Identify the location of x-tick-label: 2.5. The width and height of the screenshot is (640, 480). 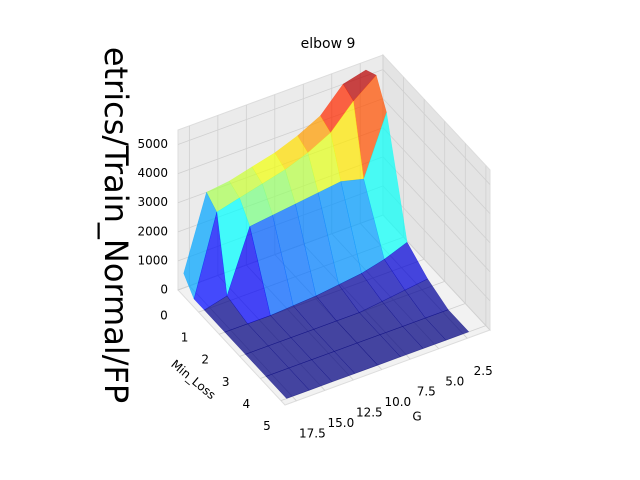
(483, 371).